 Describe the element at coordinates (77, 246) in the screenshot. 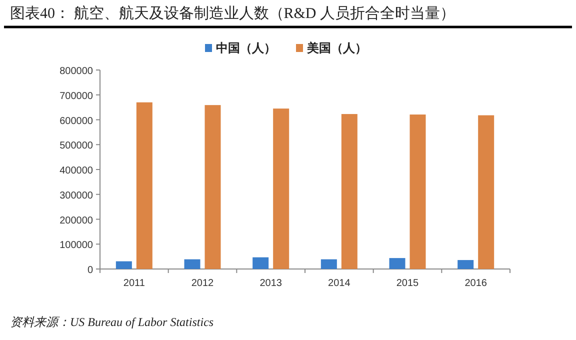

I see `y-tick-label: 100000` at that location.